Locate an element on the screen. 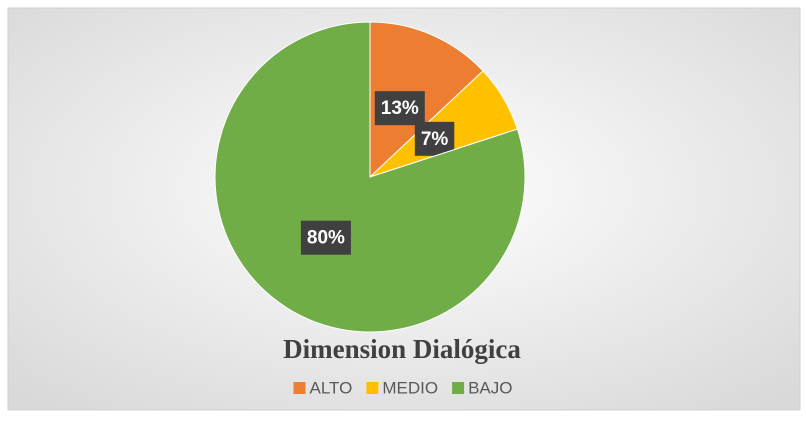  legend-label: MEDIO is located at coordinates (410, 387).